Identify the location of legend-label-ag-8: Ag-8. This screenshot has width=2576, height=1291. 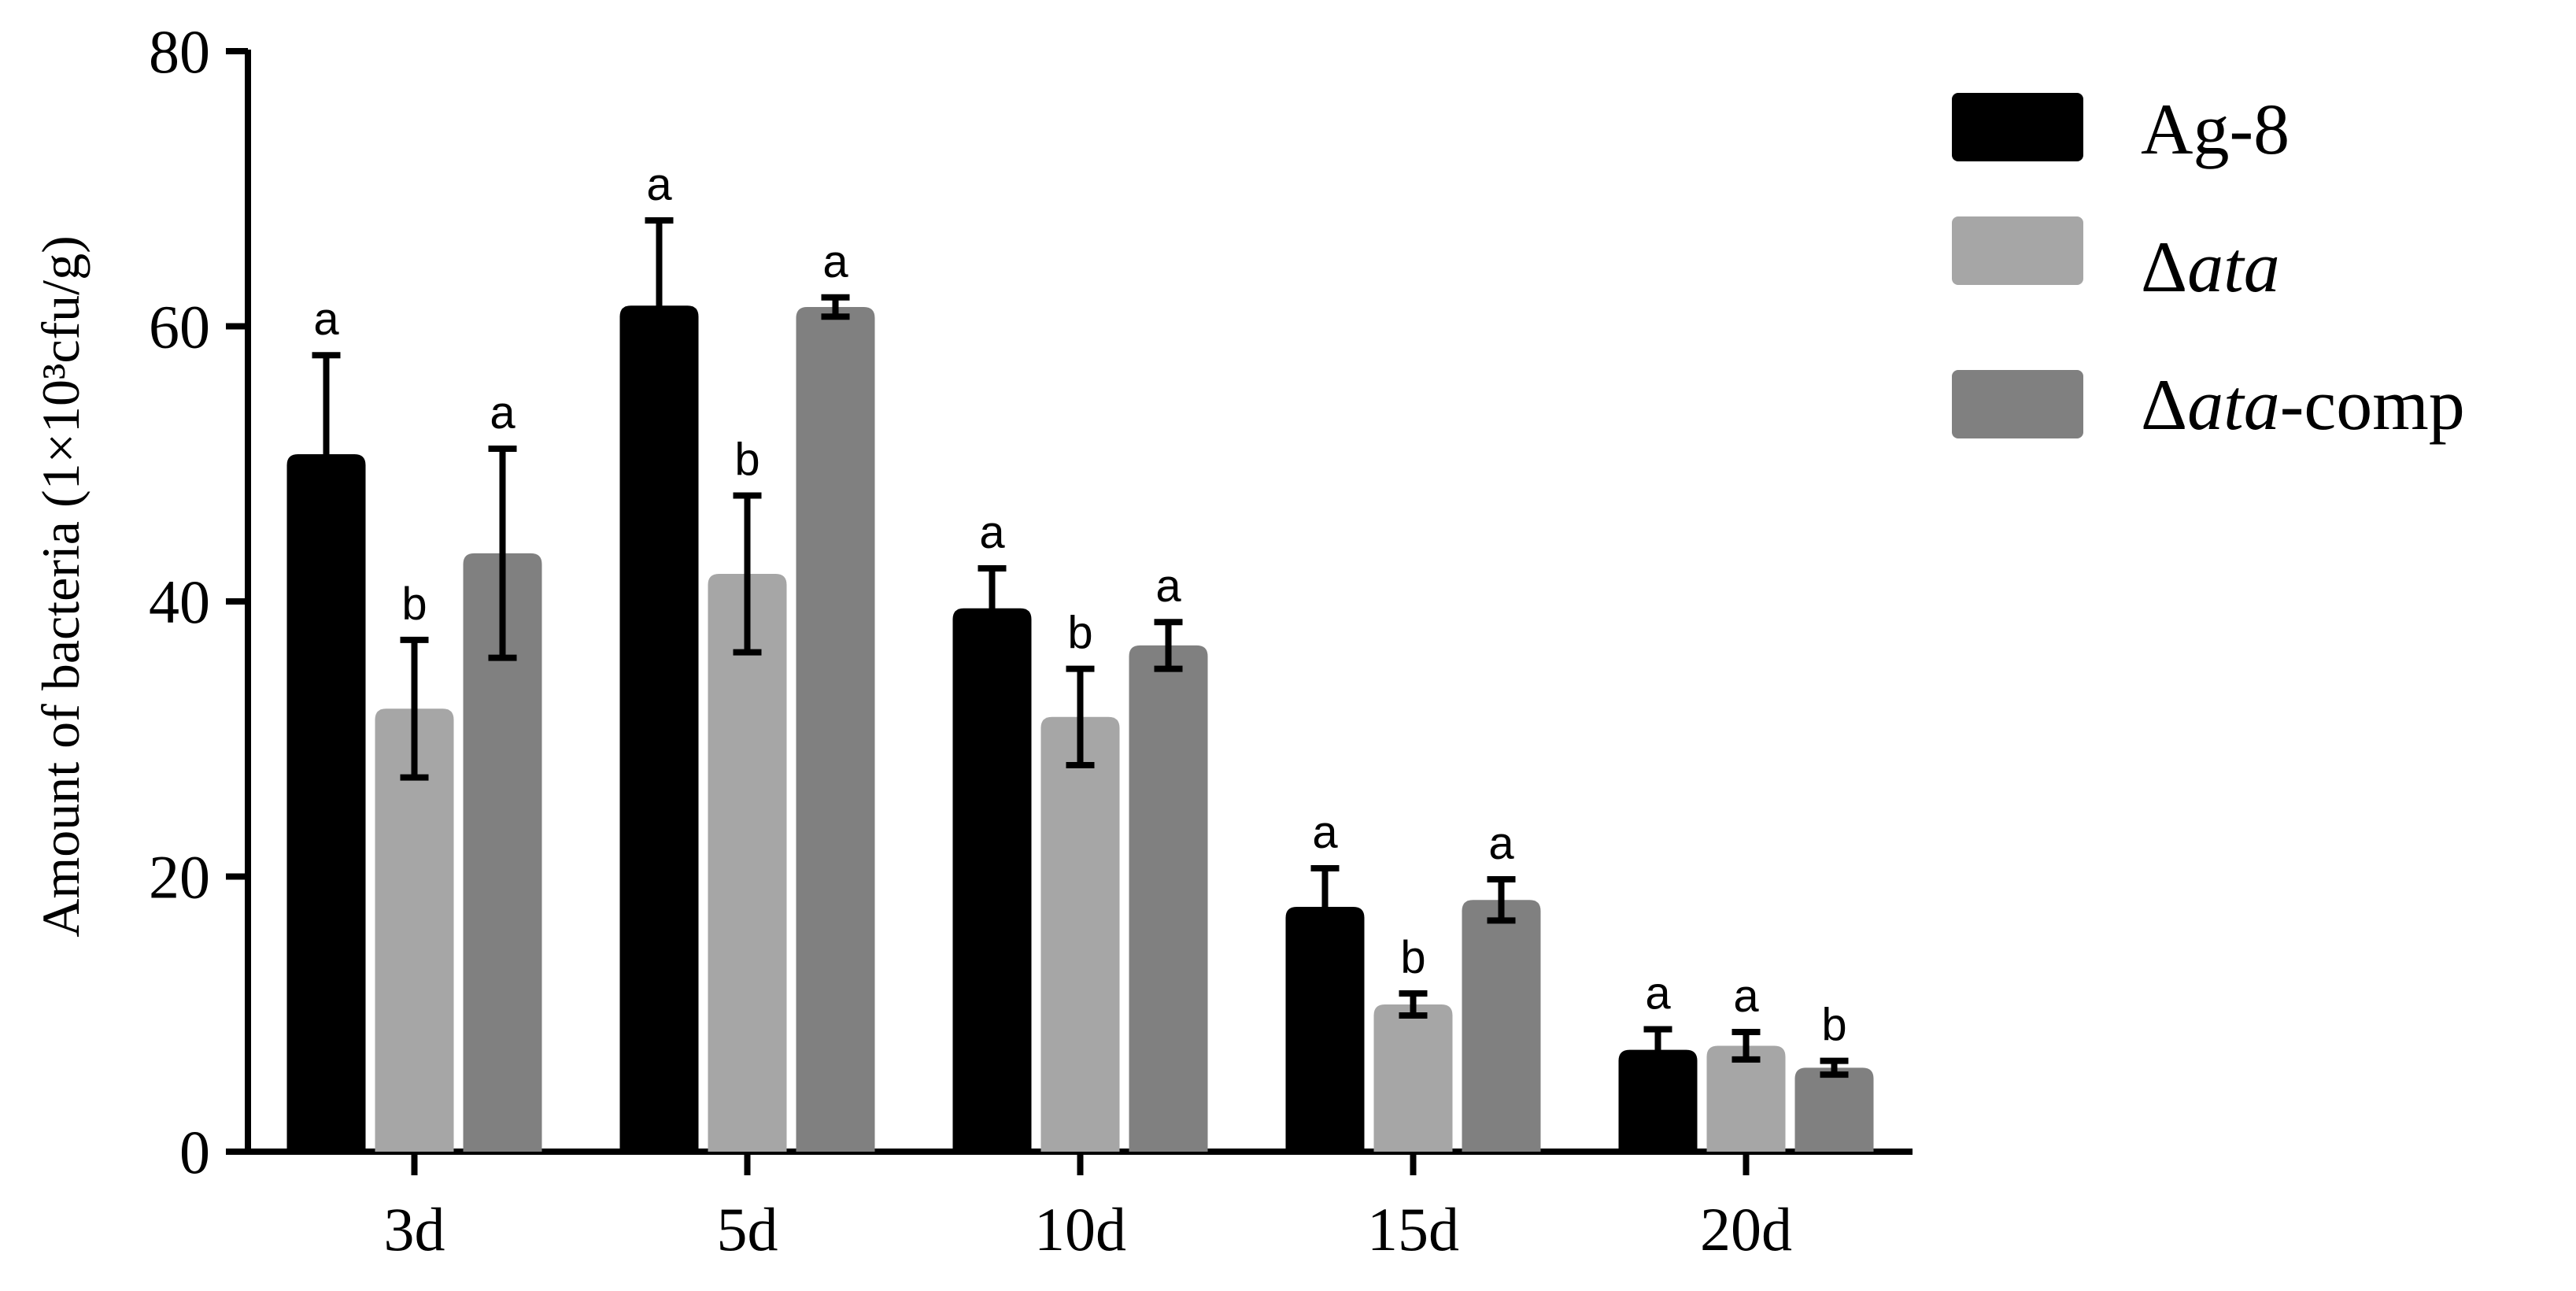
(2215, 129).